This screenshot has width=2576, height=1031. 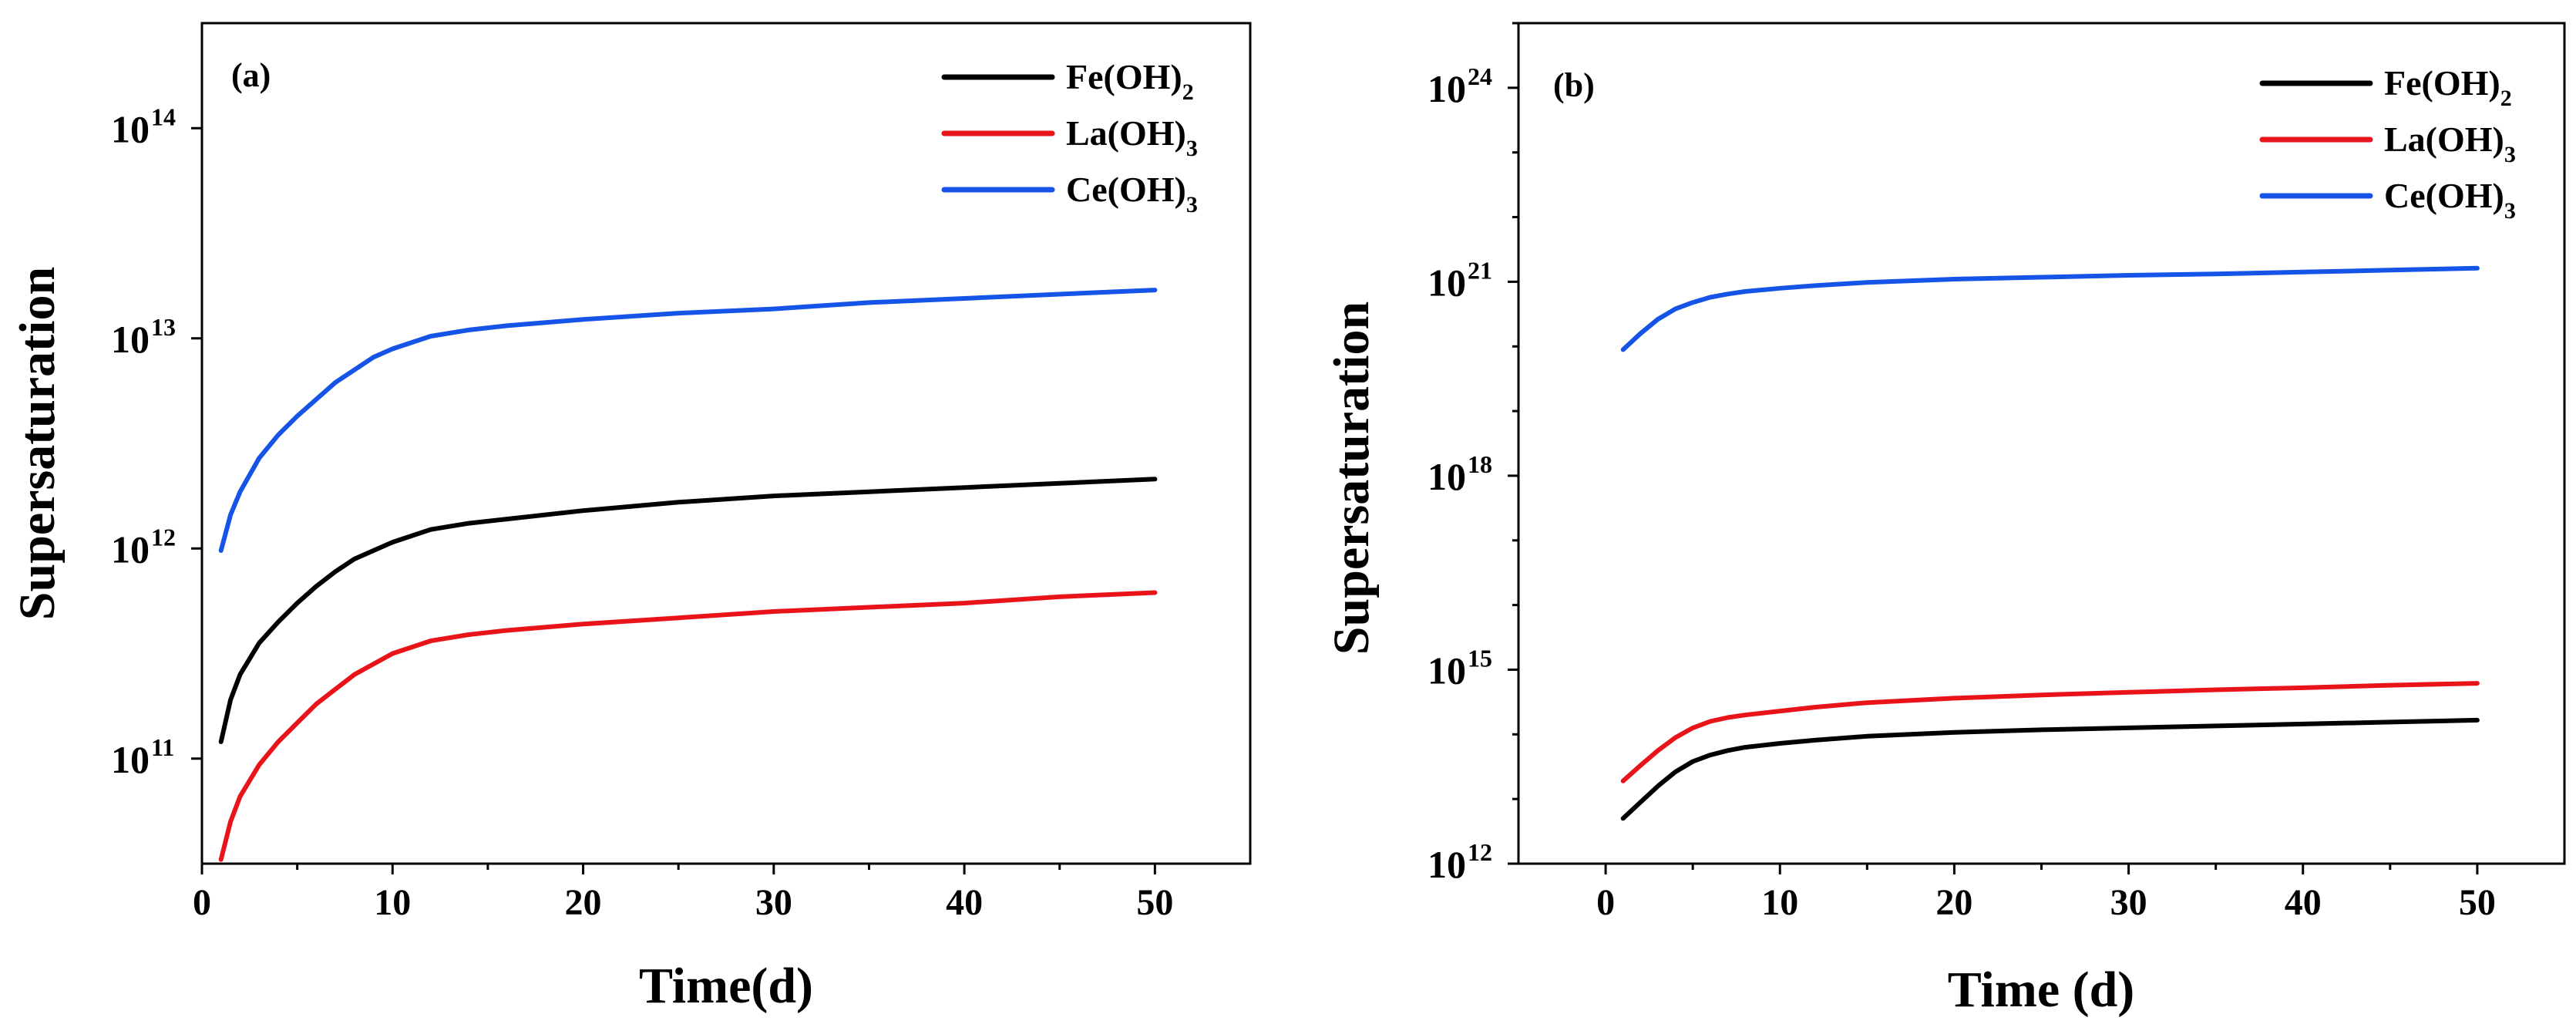 What do you see at coordinates (2477, 903) in the screenshot?
I see `x-tick-label-b: 50` at bounding box center [2477, 903].